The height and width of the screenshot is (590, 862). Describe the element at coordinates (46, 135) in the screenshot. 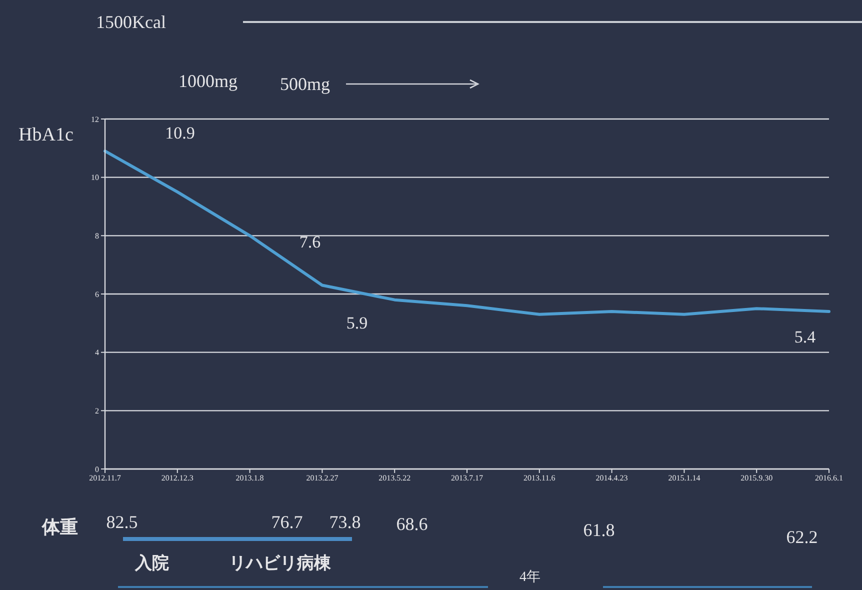

I see `y-axis-title: HbA1c` at that location.